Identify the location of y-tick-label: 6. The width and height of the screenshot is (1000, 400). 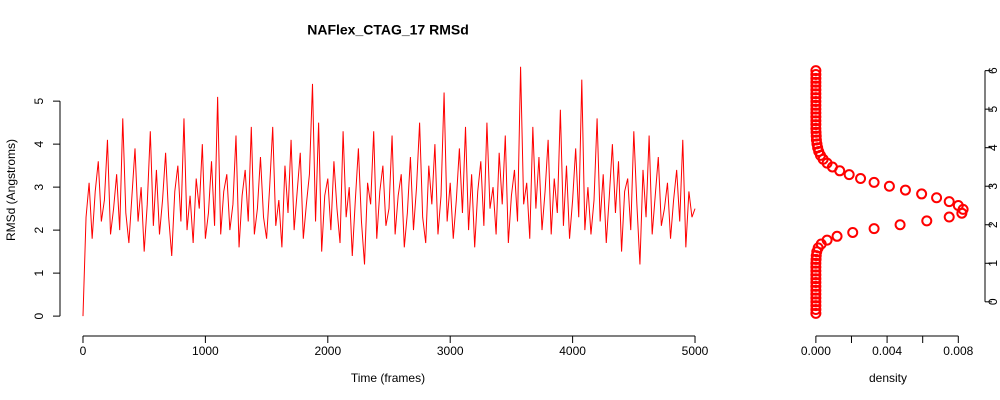
(993, 70).